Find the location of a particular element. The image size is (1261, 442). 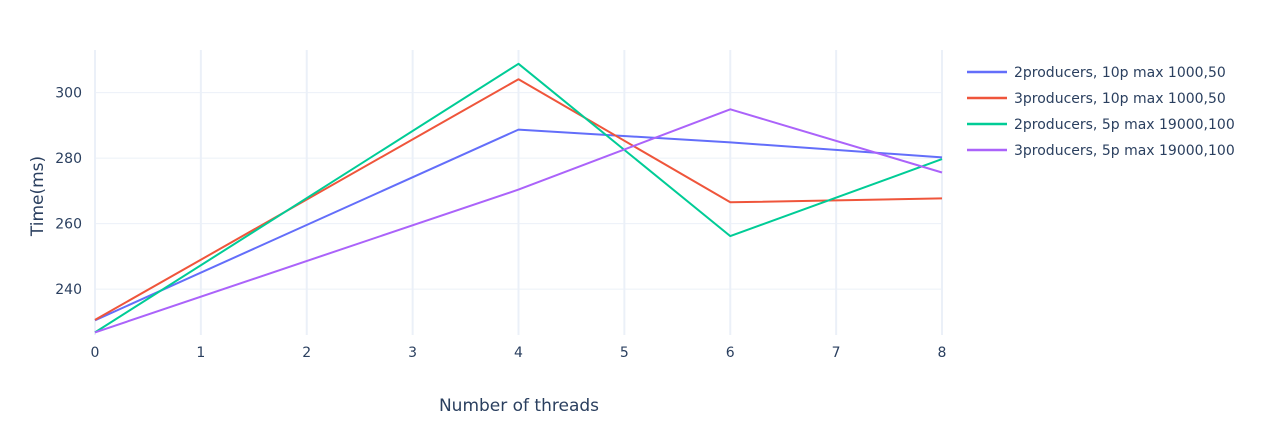

legend-item: 2producers, 5p max 19000,100 is located at coordinates (1101, 125).